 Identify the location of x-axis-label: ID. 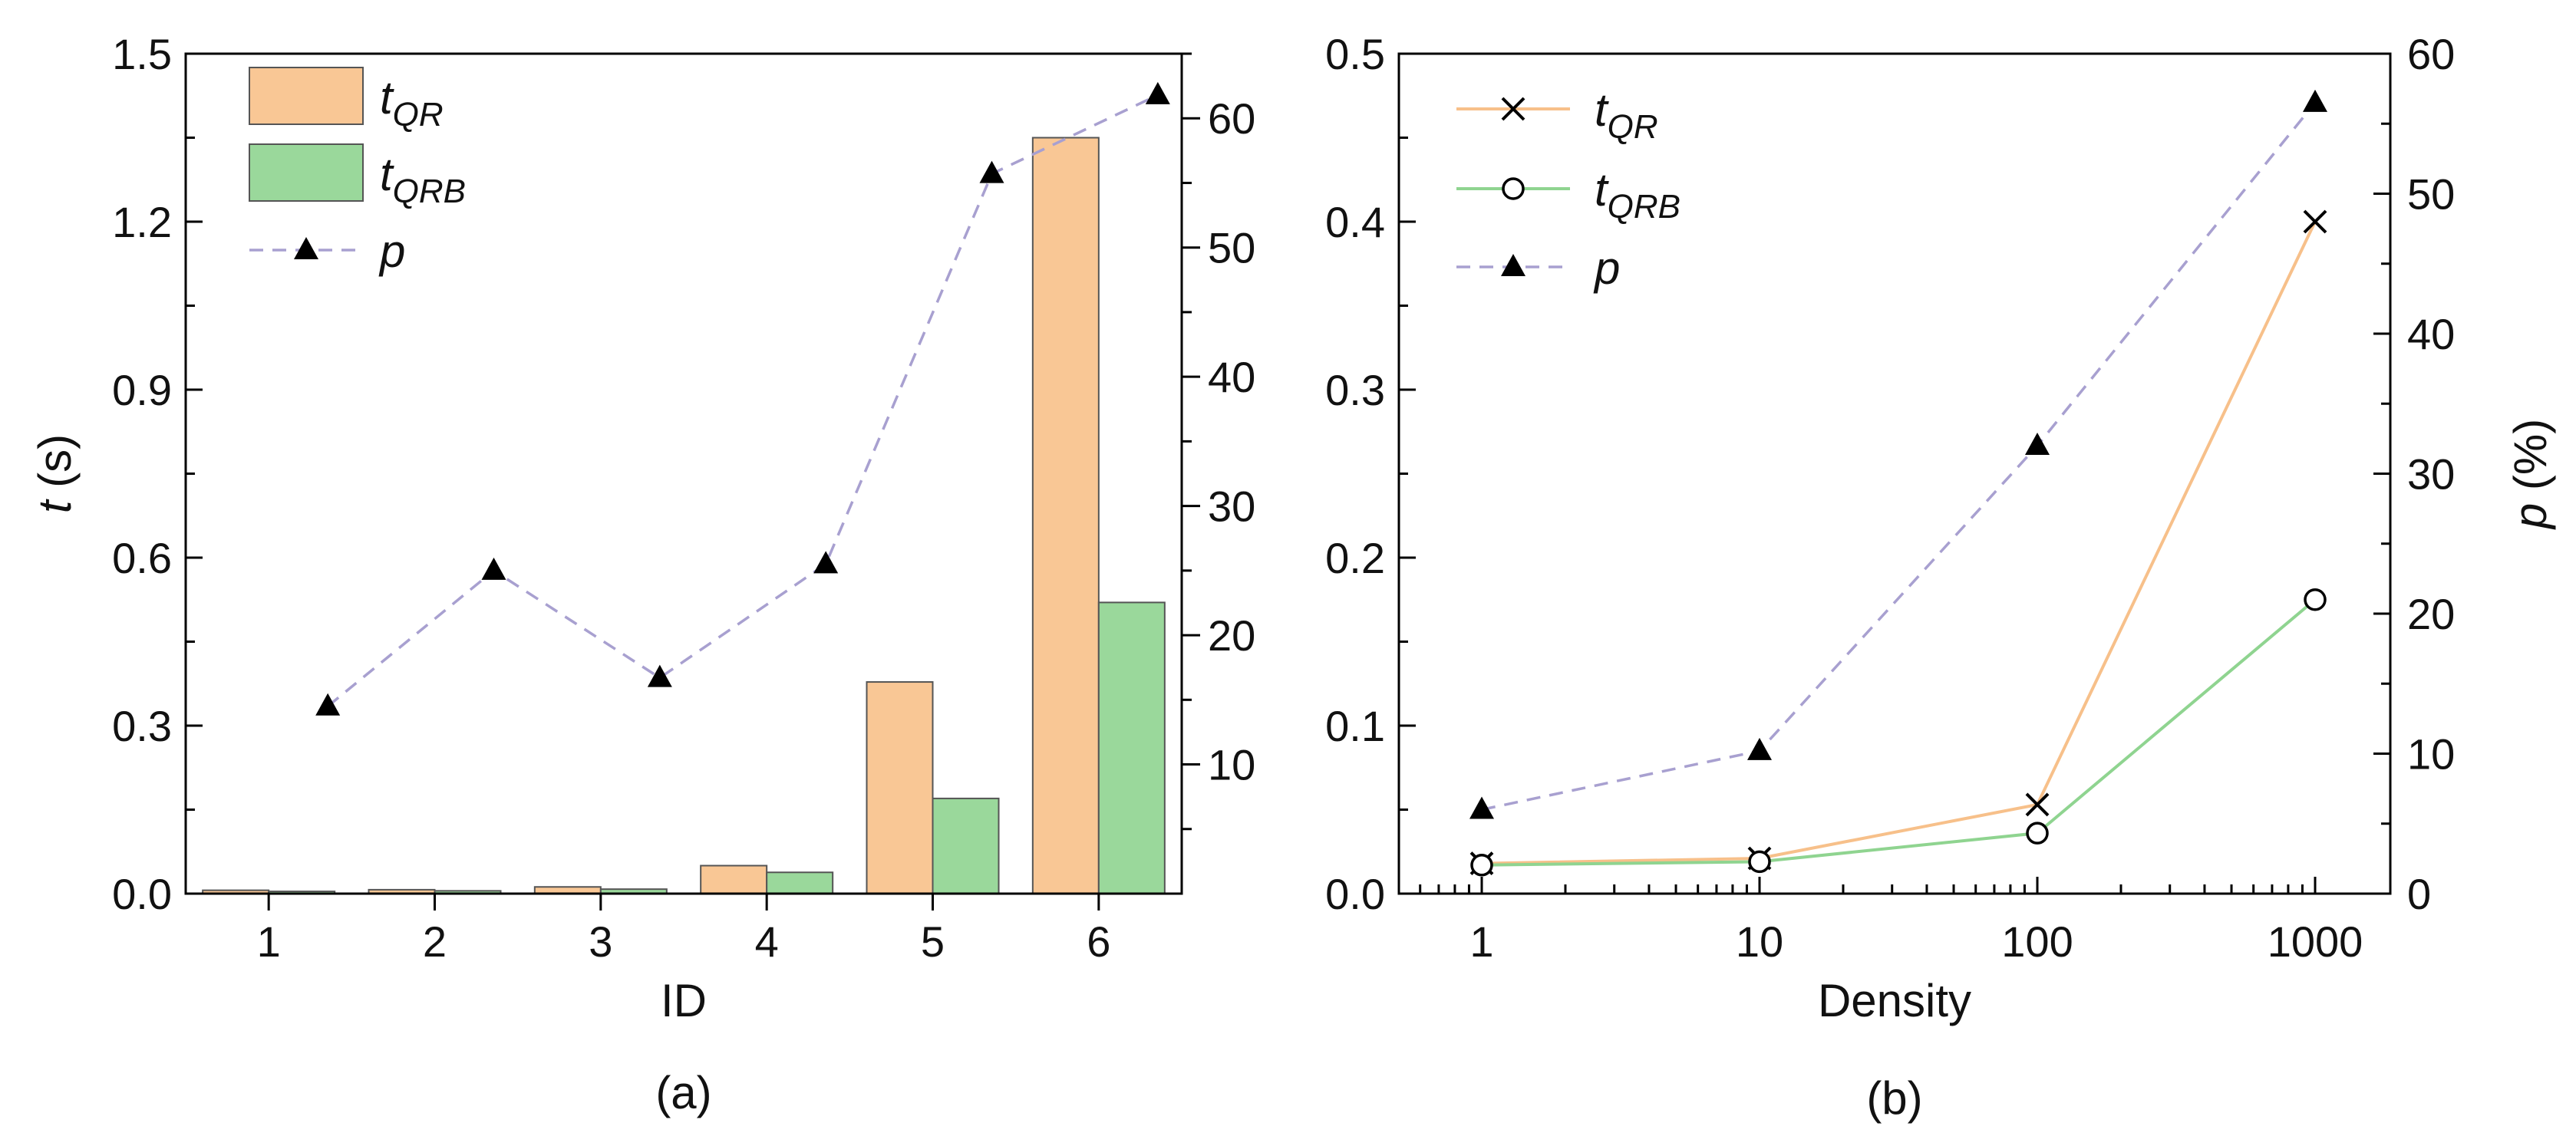
(684, 1000).